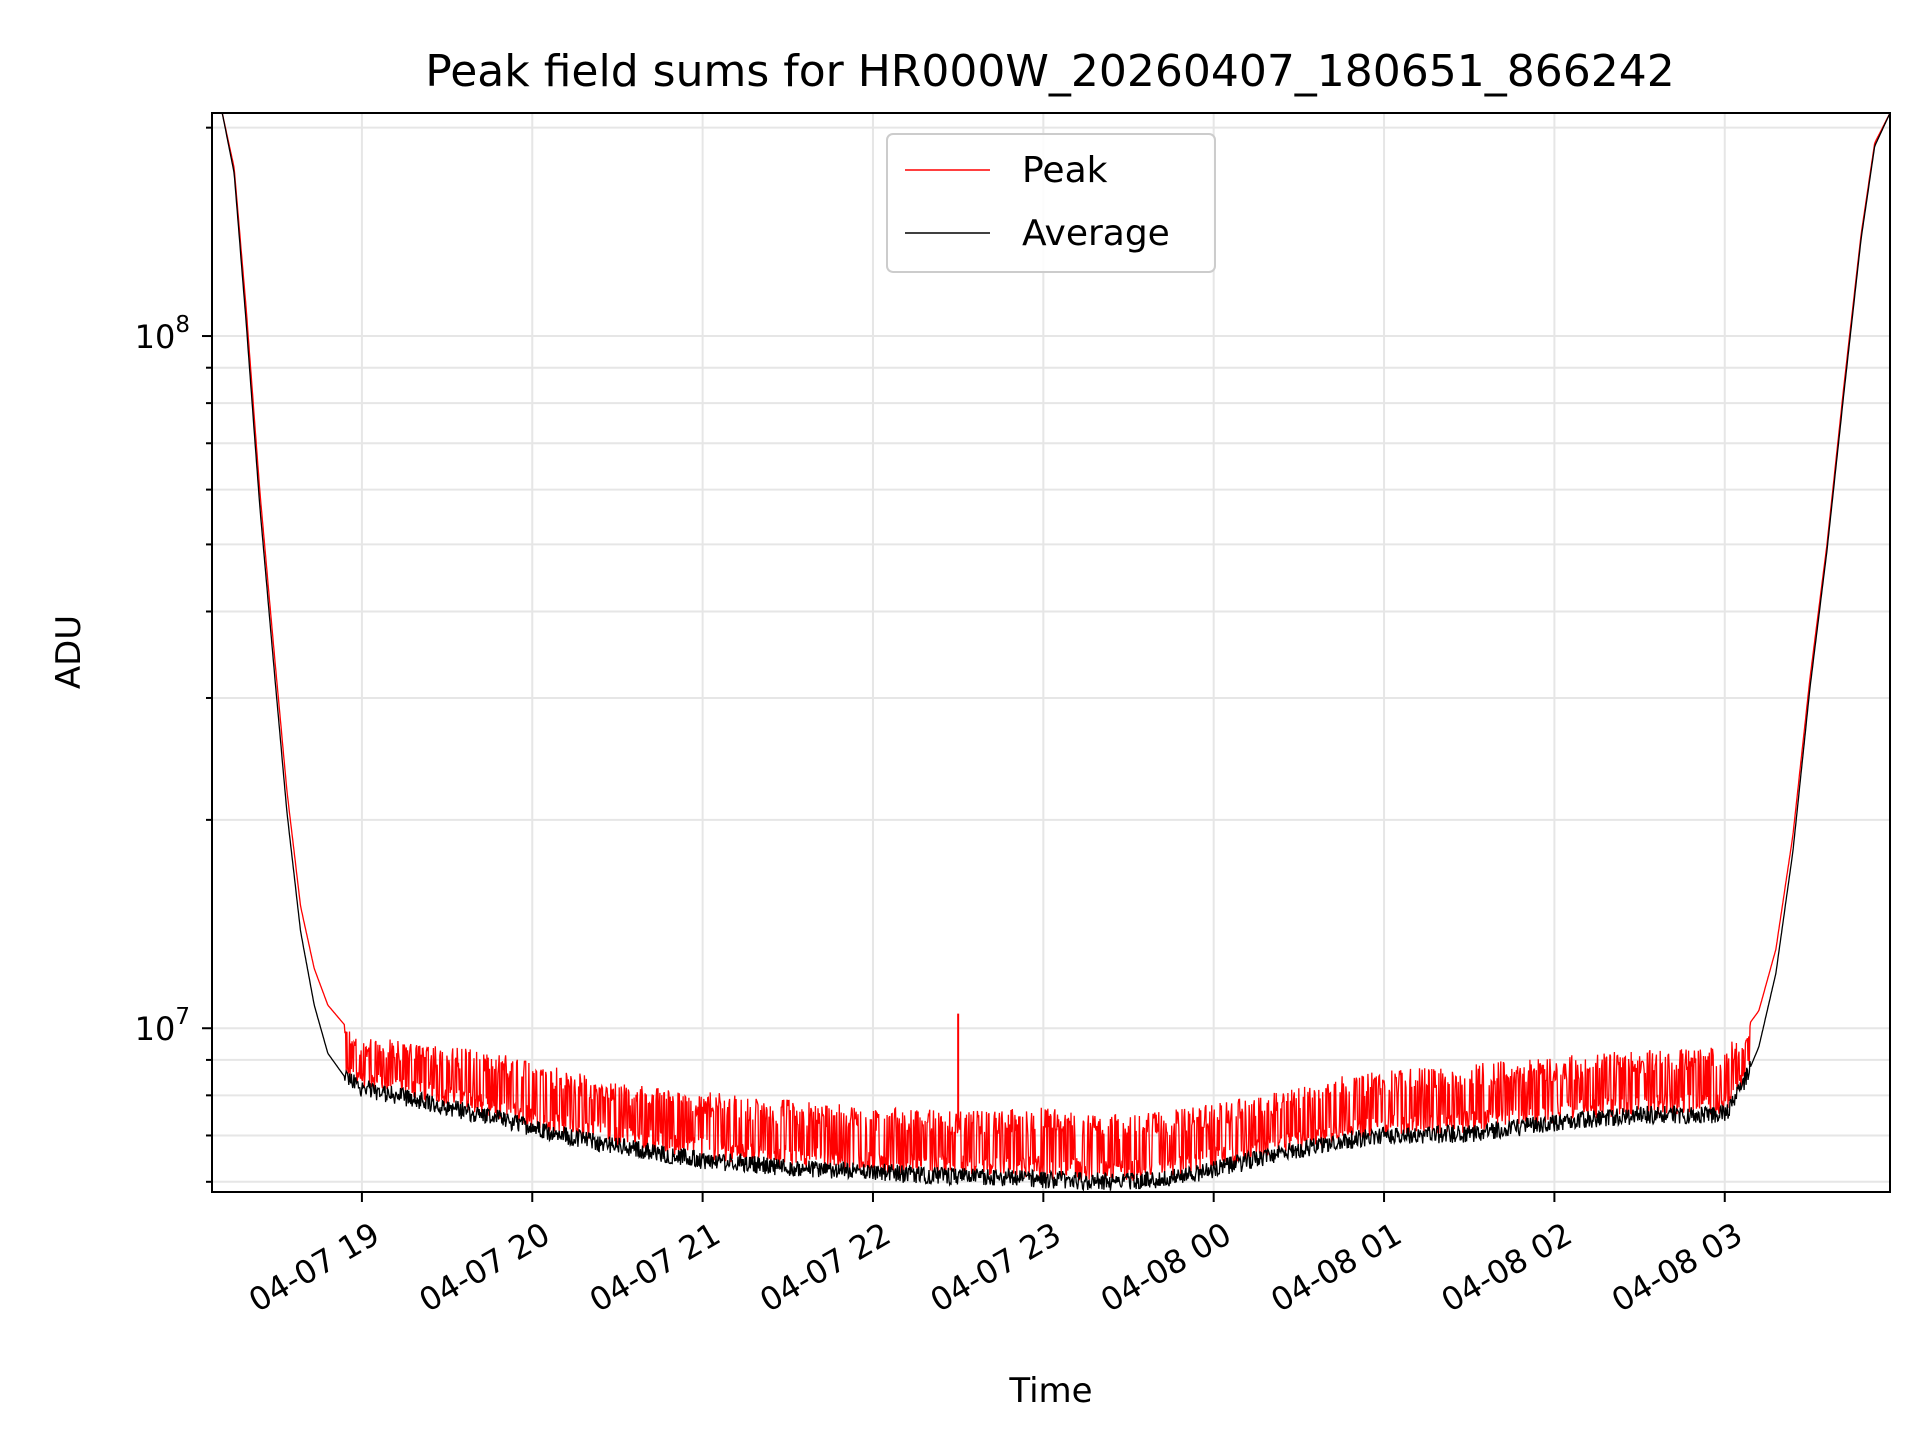 The width and height of the screenshot is (1920, 1440). I want to click on y-tick-label: 10⁷, so click(162, 1026).